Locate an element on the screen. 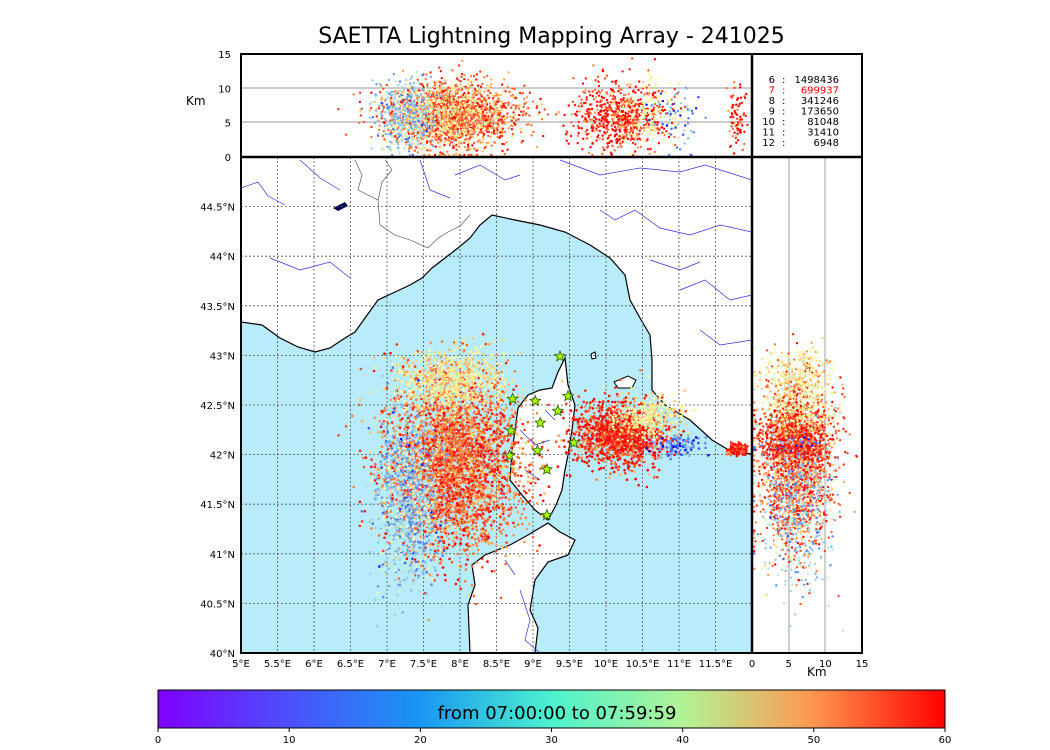 The height and width of the screenshot is (750, 1050). lat-tick-label: 44.5°N is located at coordinates (217, 208).